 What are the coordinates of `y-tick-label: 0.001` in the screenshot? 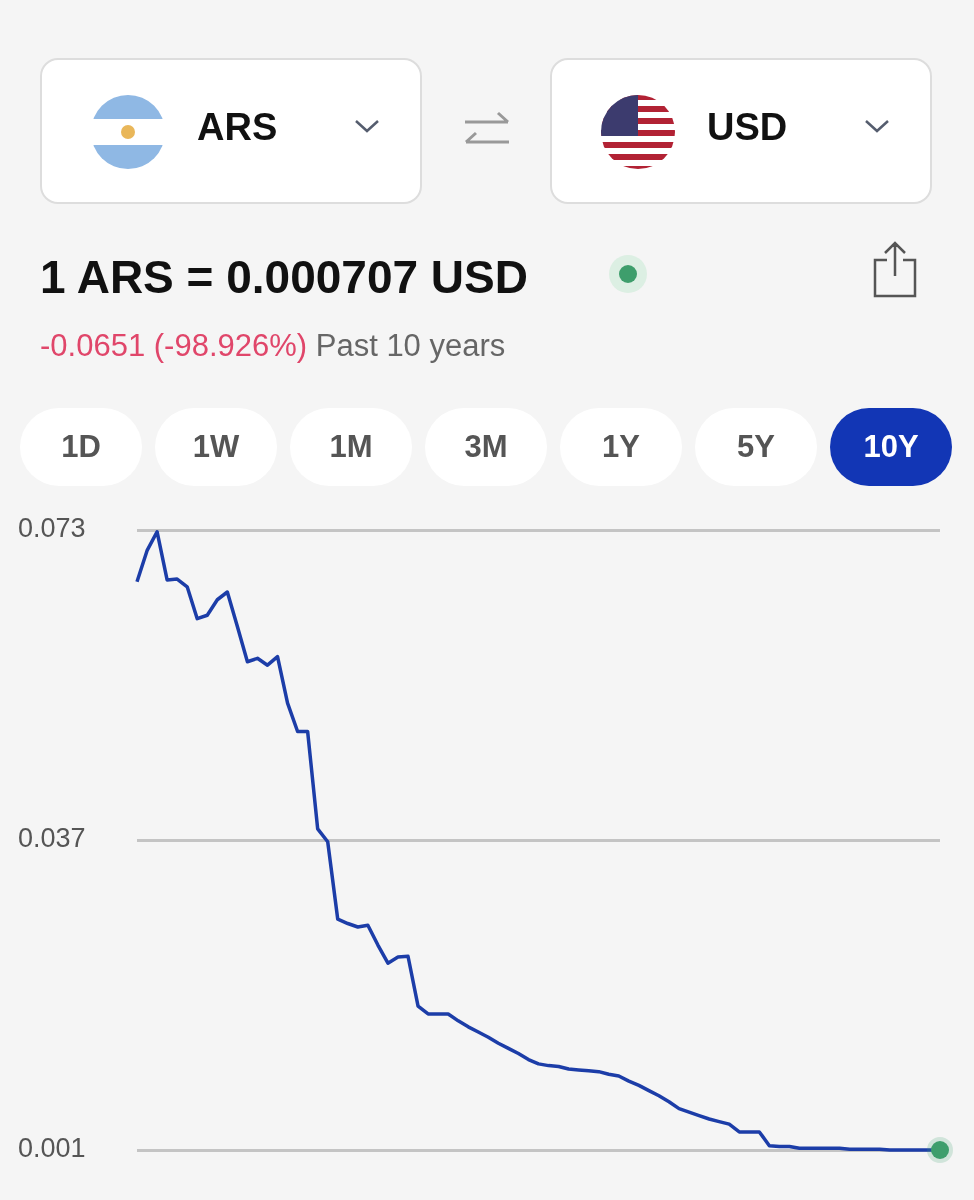 It's located at (52, 1148).